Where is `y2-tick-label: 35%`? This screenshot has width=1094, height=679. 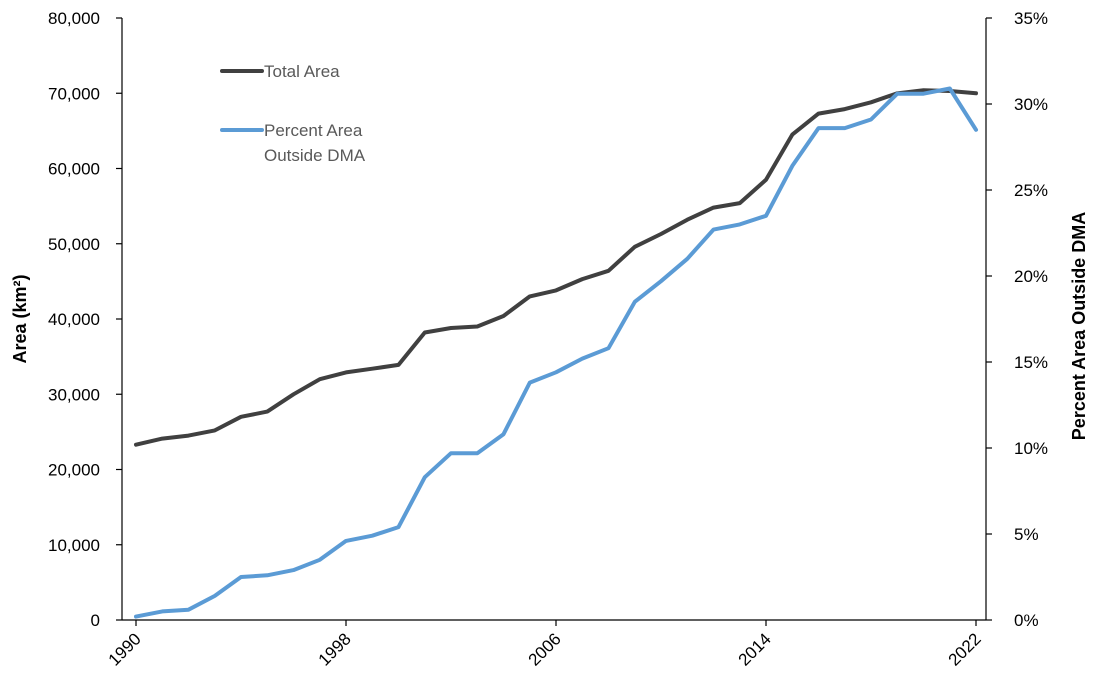 y2-tick-label: 35% is located at coordinates (1031, 18).